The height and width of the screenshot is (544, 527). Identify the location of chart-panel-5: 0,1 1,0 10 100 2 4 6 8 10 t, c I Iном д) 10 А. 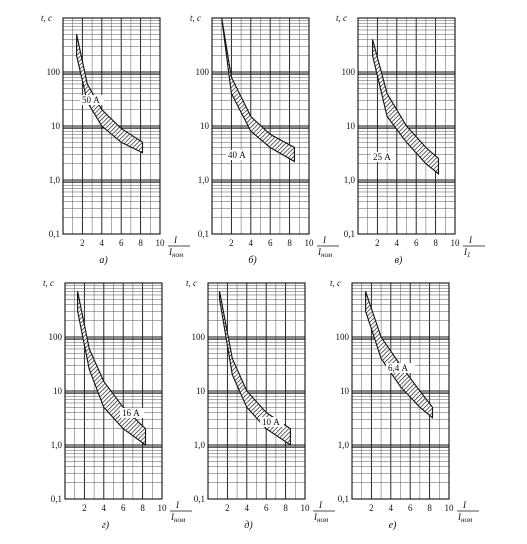
(260, 404).